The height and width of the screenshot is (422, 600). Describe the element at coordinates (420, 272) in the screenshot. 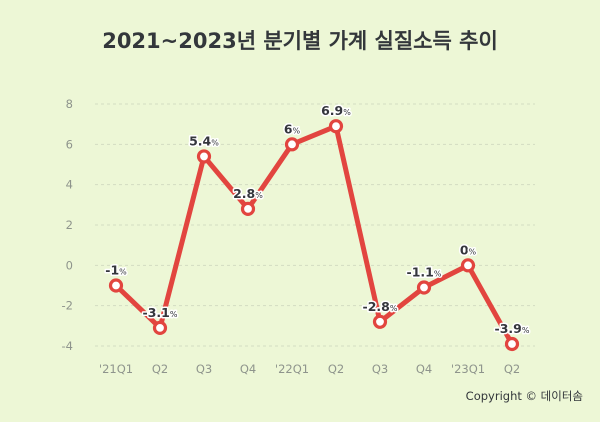

I see `data-label-value: -1.1` at that location.